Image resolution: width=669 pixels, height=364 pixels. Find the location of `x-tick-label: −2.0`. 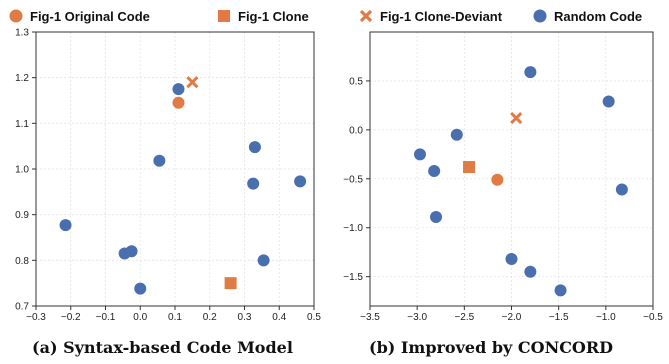

x-tick-label: −2.0 is located at coordinates (512, 317).